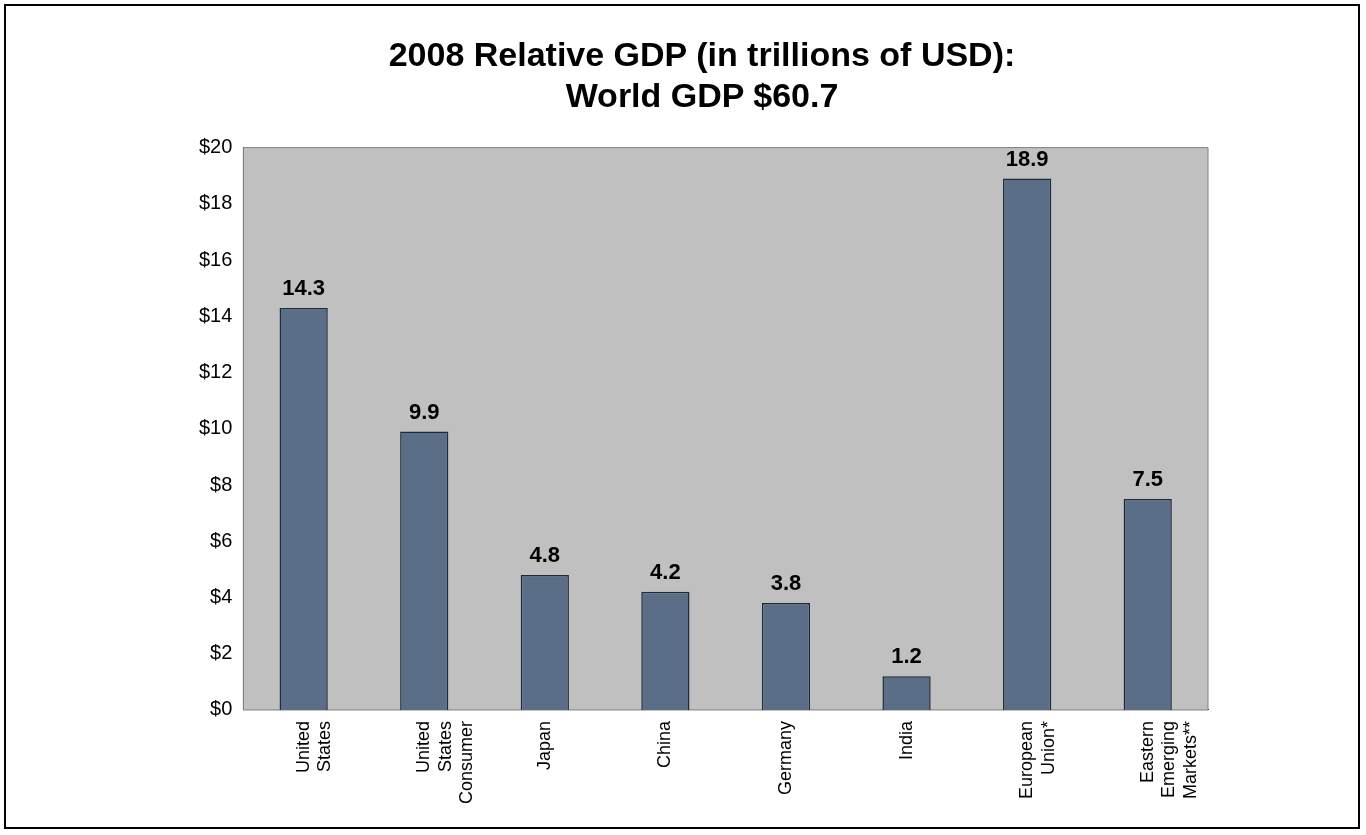 Image resolution: width=1366 pixels, height=835 pixels. Describe the element at coordinates (221, 708) in the screenshot. I see `y-tick-label: $0` at that location.